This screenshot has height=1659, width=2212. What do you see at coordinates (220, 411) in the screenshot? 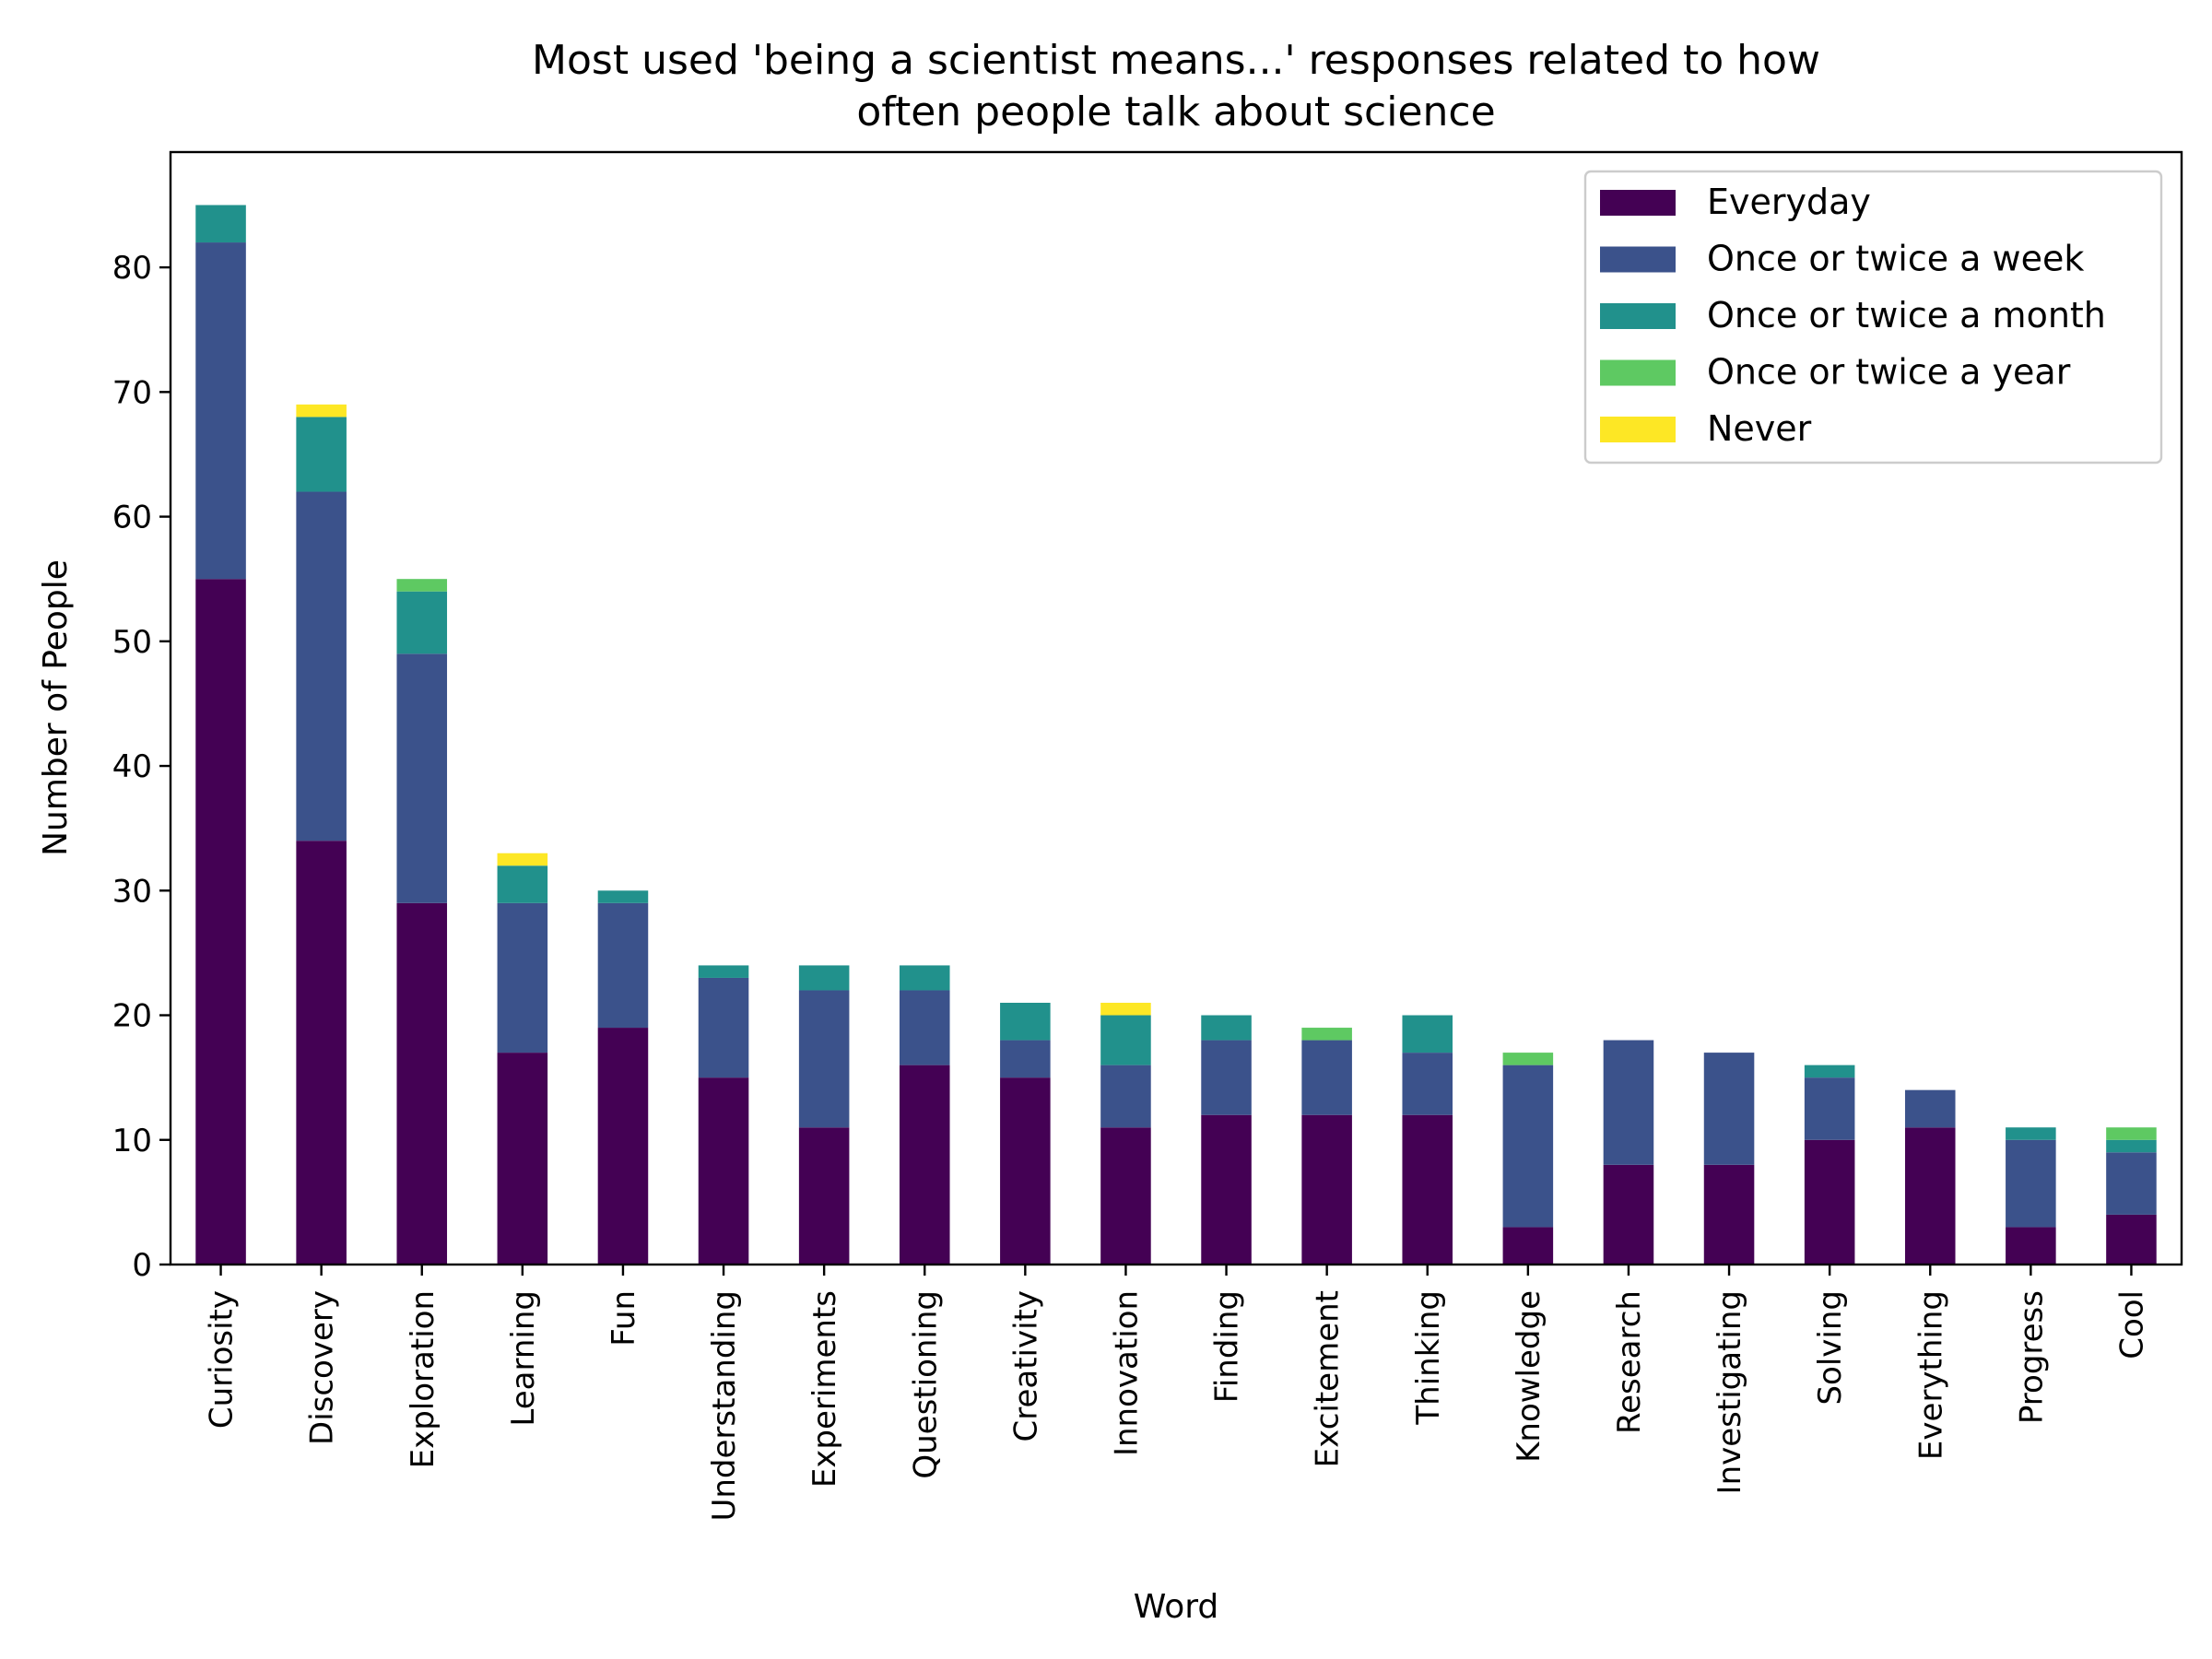
I see `bar-segment-curiosity-s1` at bounding box center [220, 411].